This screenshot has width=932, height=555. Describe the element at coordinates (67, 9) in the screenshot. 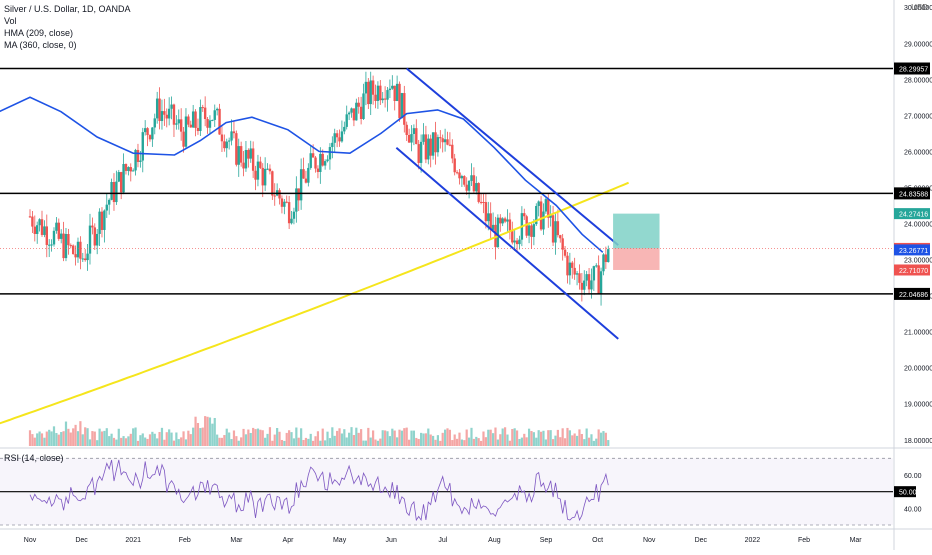

I see `symbol-title: Silver / U.S. Dollar, 1D, OANDA` at that location.